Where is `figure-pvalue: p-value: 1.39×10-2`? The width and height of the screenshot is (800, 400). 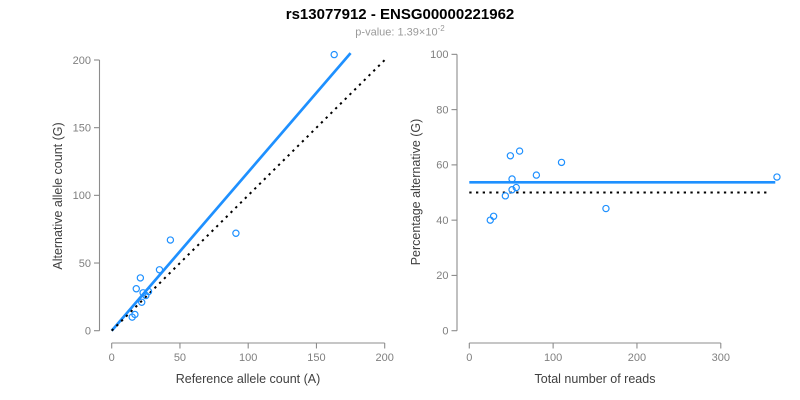 figure-pvalue: p-value: 1.39×10-2 is located at coordinates (400, 31).